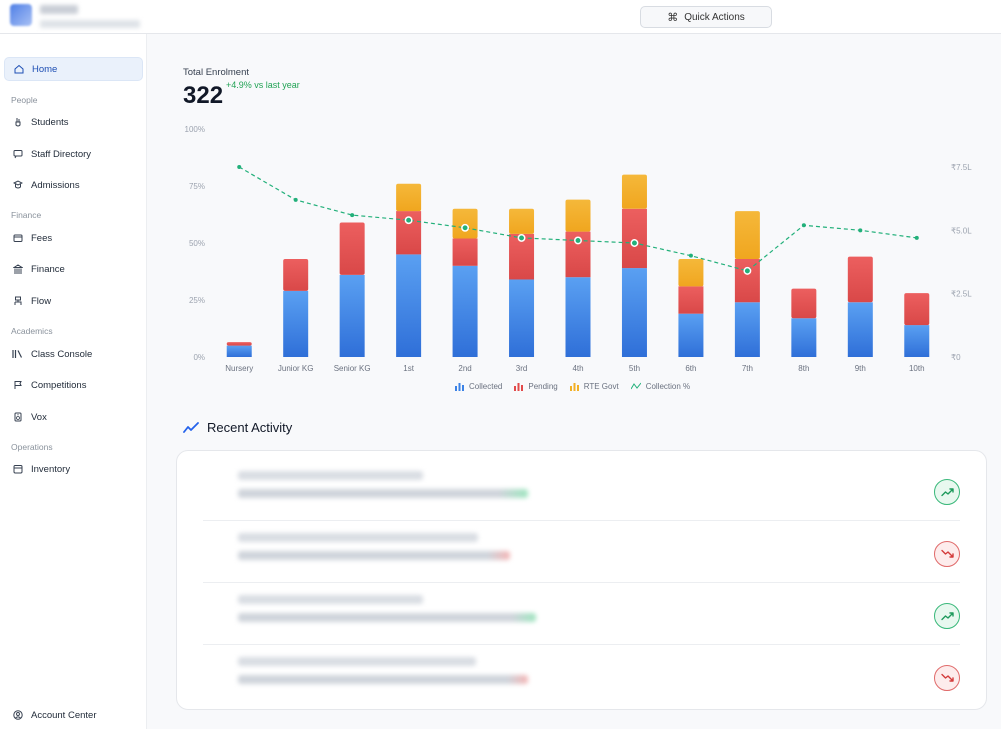 The image size is (1001, 729). What do you see at coordinates (73, 417) in the screenshot?
I see `sidebar-item-vox: Vox` at bounding box center [73, 417].